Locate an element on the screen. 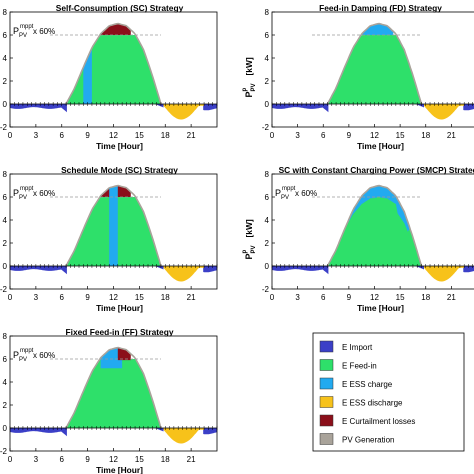 This screenshot has width=474, height=474. legend-entry: E ESS charge is located at coordinates (356, 383).